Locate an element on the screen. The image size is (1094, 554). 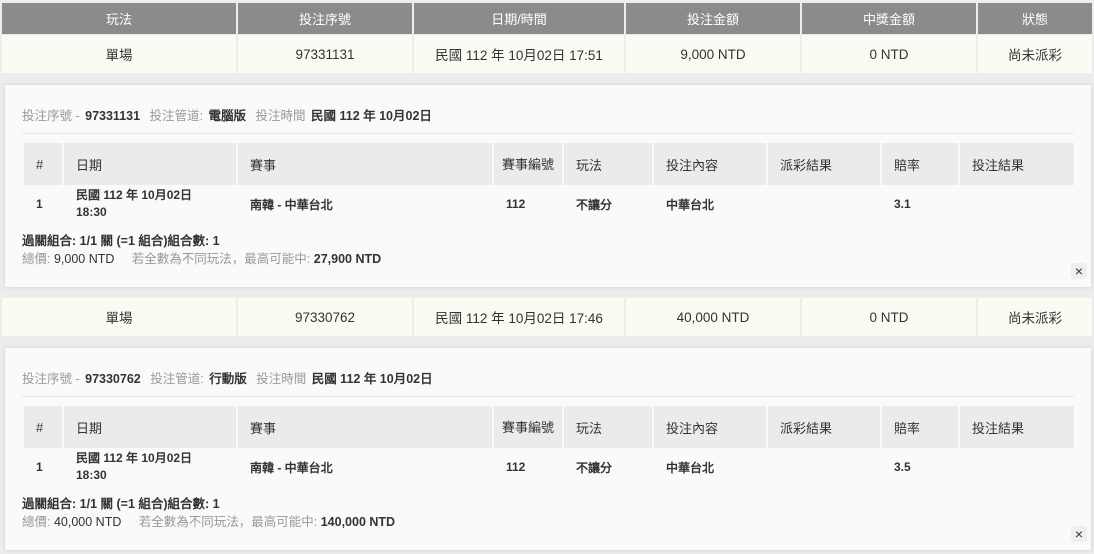
serial-value: 97331131 is located at coordinates (113, 116).